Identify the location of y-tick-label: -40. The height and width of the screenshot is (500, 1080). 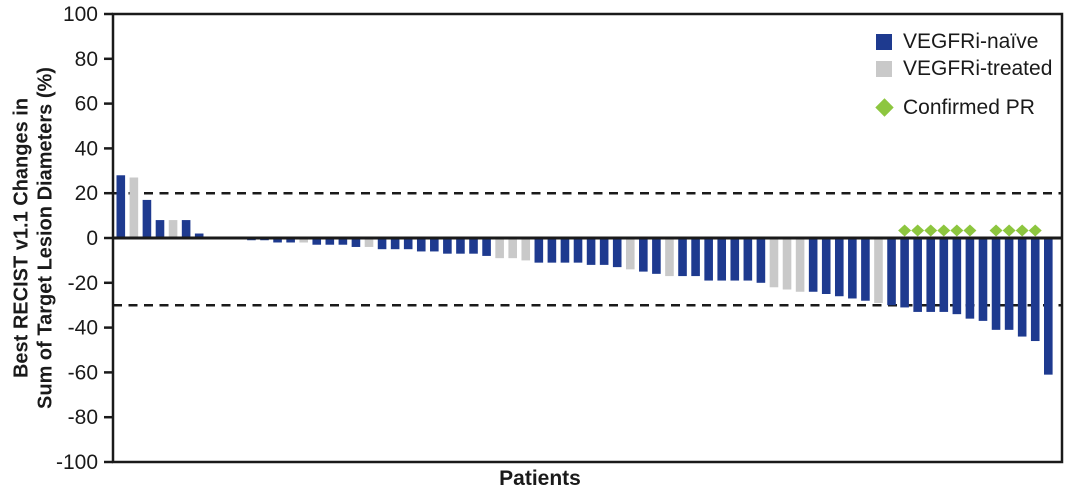
(83, 328).